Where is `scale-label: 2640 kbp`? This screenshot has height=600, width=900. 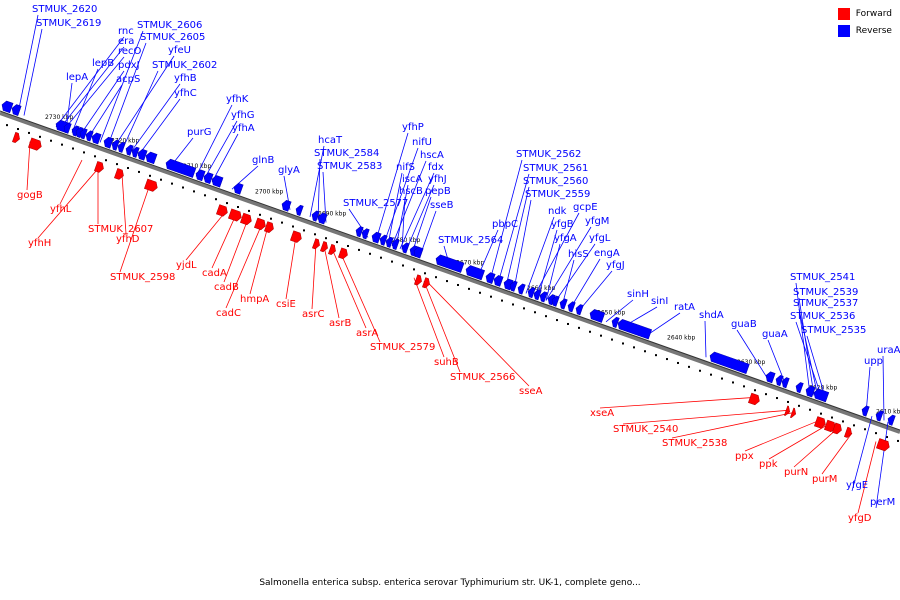 scale-label: 2640 kbp is located at coordinates (681, 337).